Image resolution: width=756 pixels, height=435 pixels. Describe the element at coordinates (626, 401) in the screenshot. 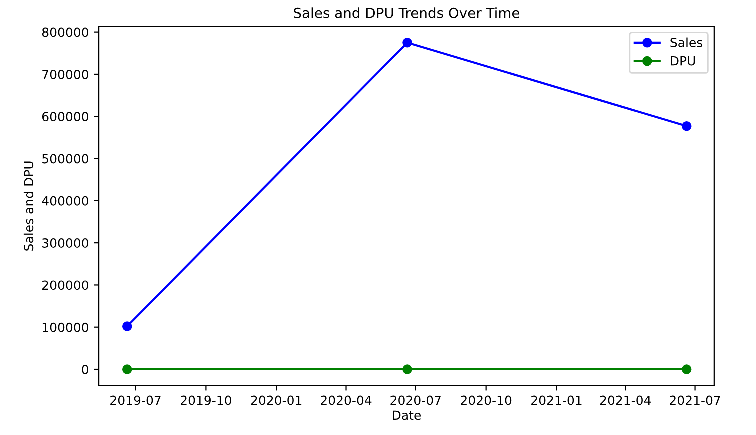

I see `x-tick-label: 2021-04` at that location.